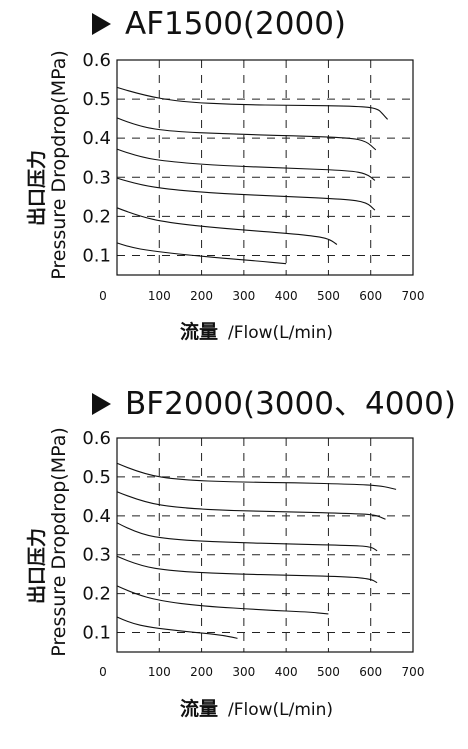 This screenshot has width=468, height=749. I want to click on chart-title: AF1500(2000), so click(235, 24).